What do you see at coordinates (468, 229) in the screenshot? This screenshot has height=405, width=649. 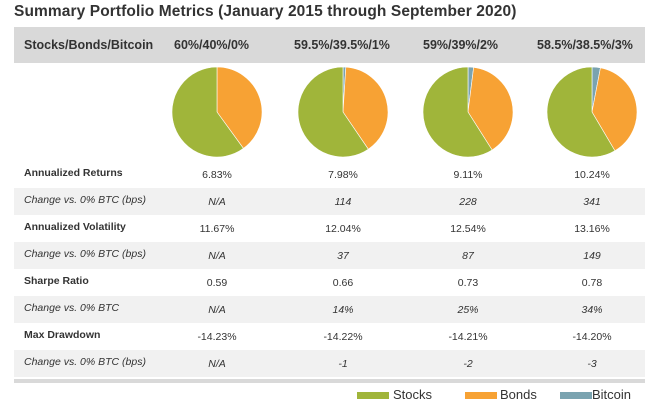 I see `cell-value: 12.54%` at bounding box center [468, 229].